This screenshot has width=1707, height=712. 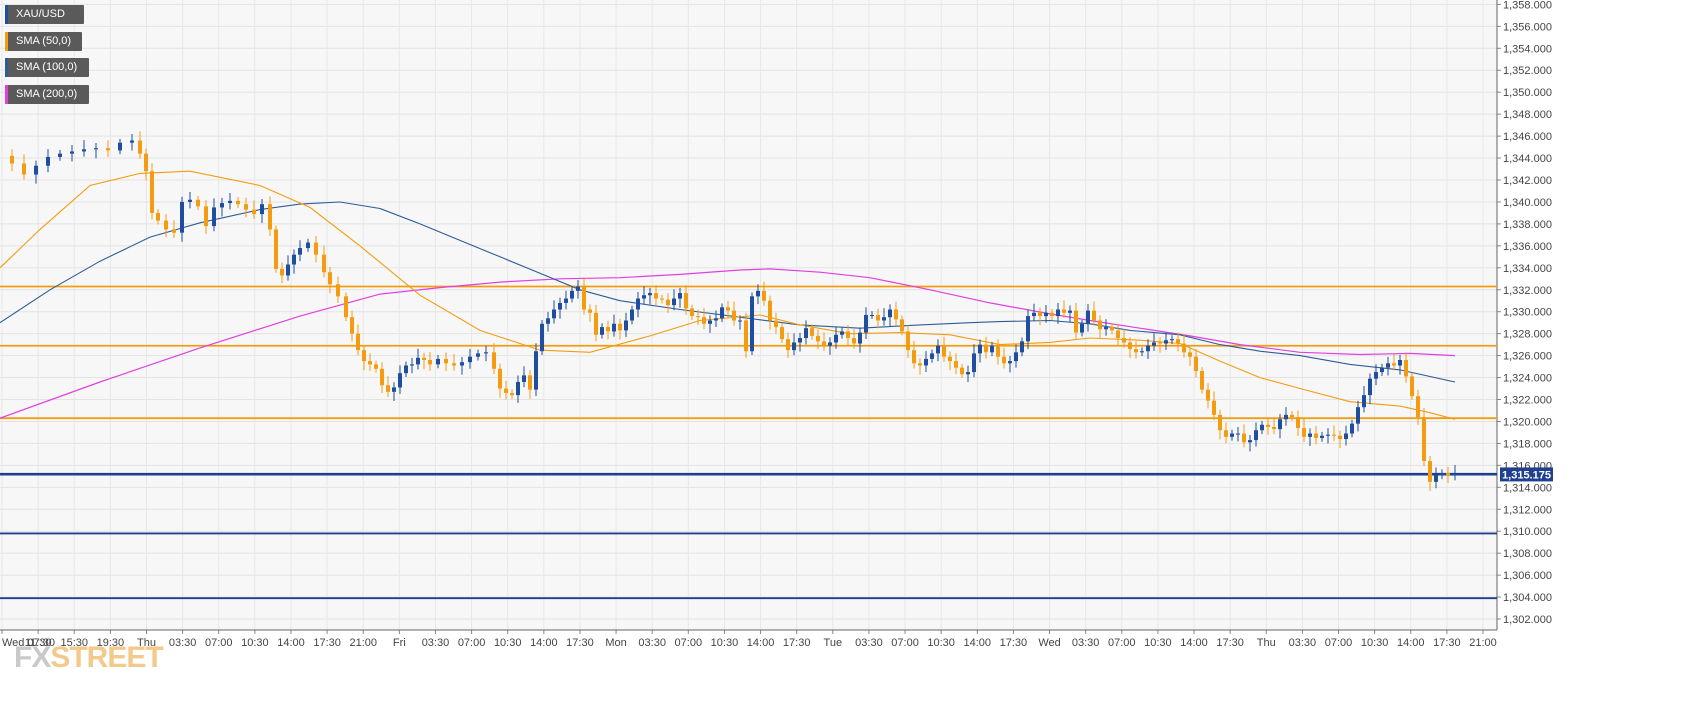 I want to click on legend-label-sma100: SMA (100,0), so click(x=47, y=67).